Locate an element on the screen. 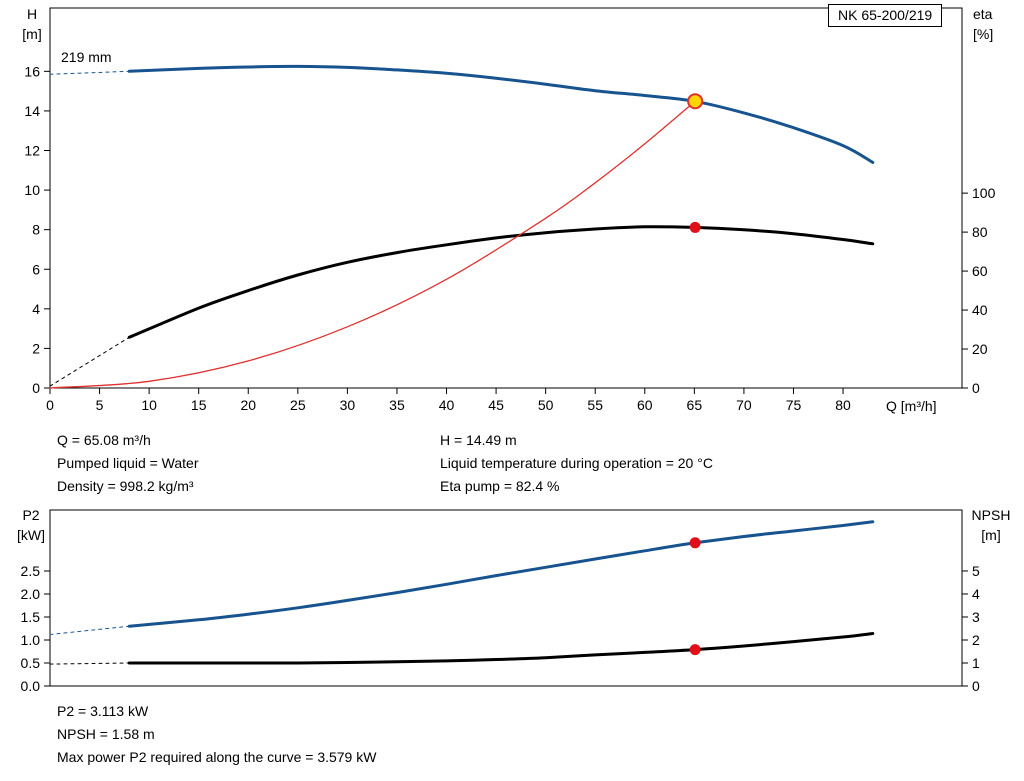  y-left-tick-label: 6 is located at coordinates (36, 269).